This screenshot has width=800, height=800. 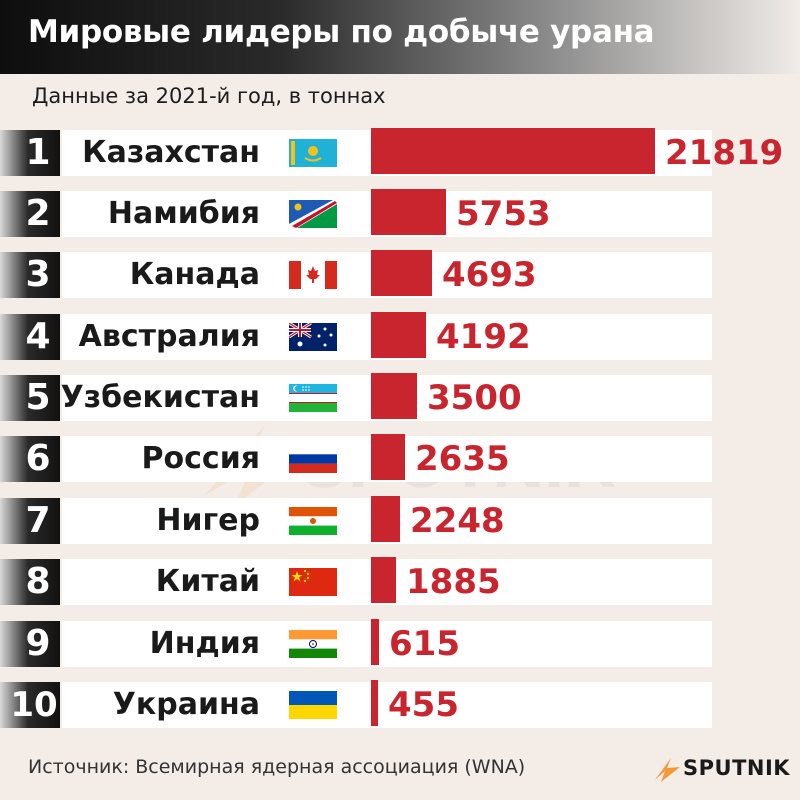 I want to click on value-label: 5753, so click(x=503, y=214).